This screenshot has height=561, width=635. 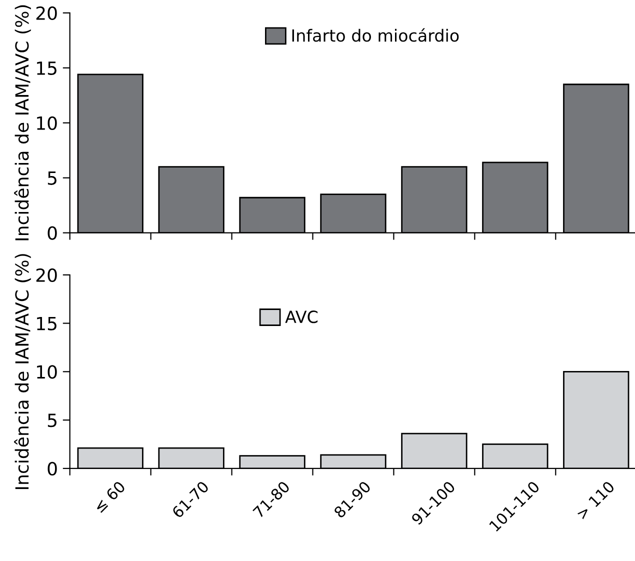 What do you see at coordinates (301, 317) in the screenshot?
I see `legend-label: AVC` at bounding box center [301, 317].